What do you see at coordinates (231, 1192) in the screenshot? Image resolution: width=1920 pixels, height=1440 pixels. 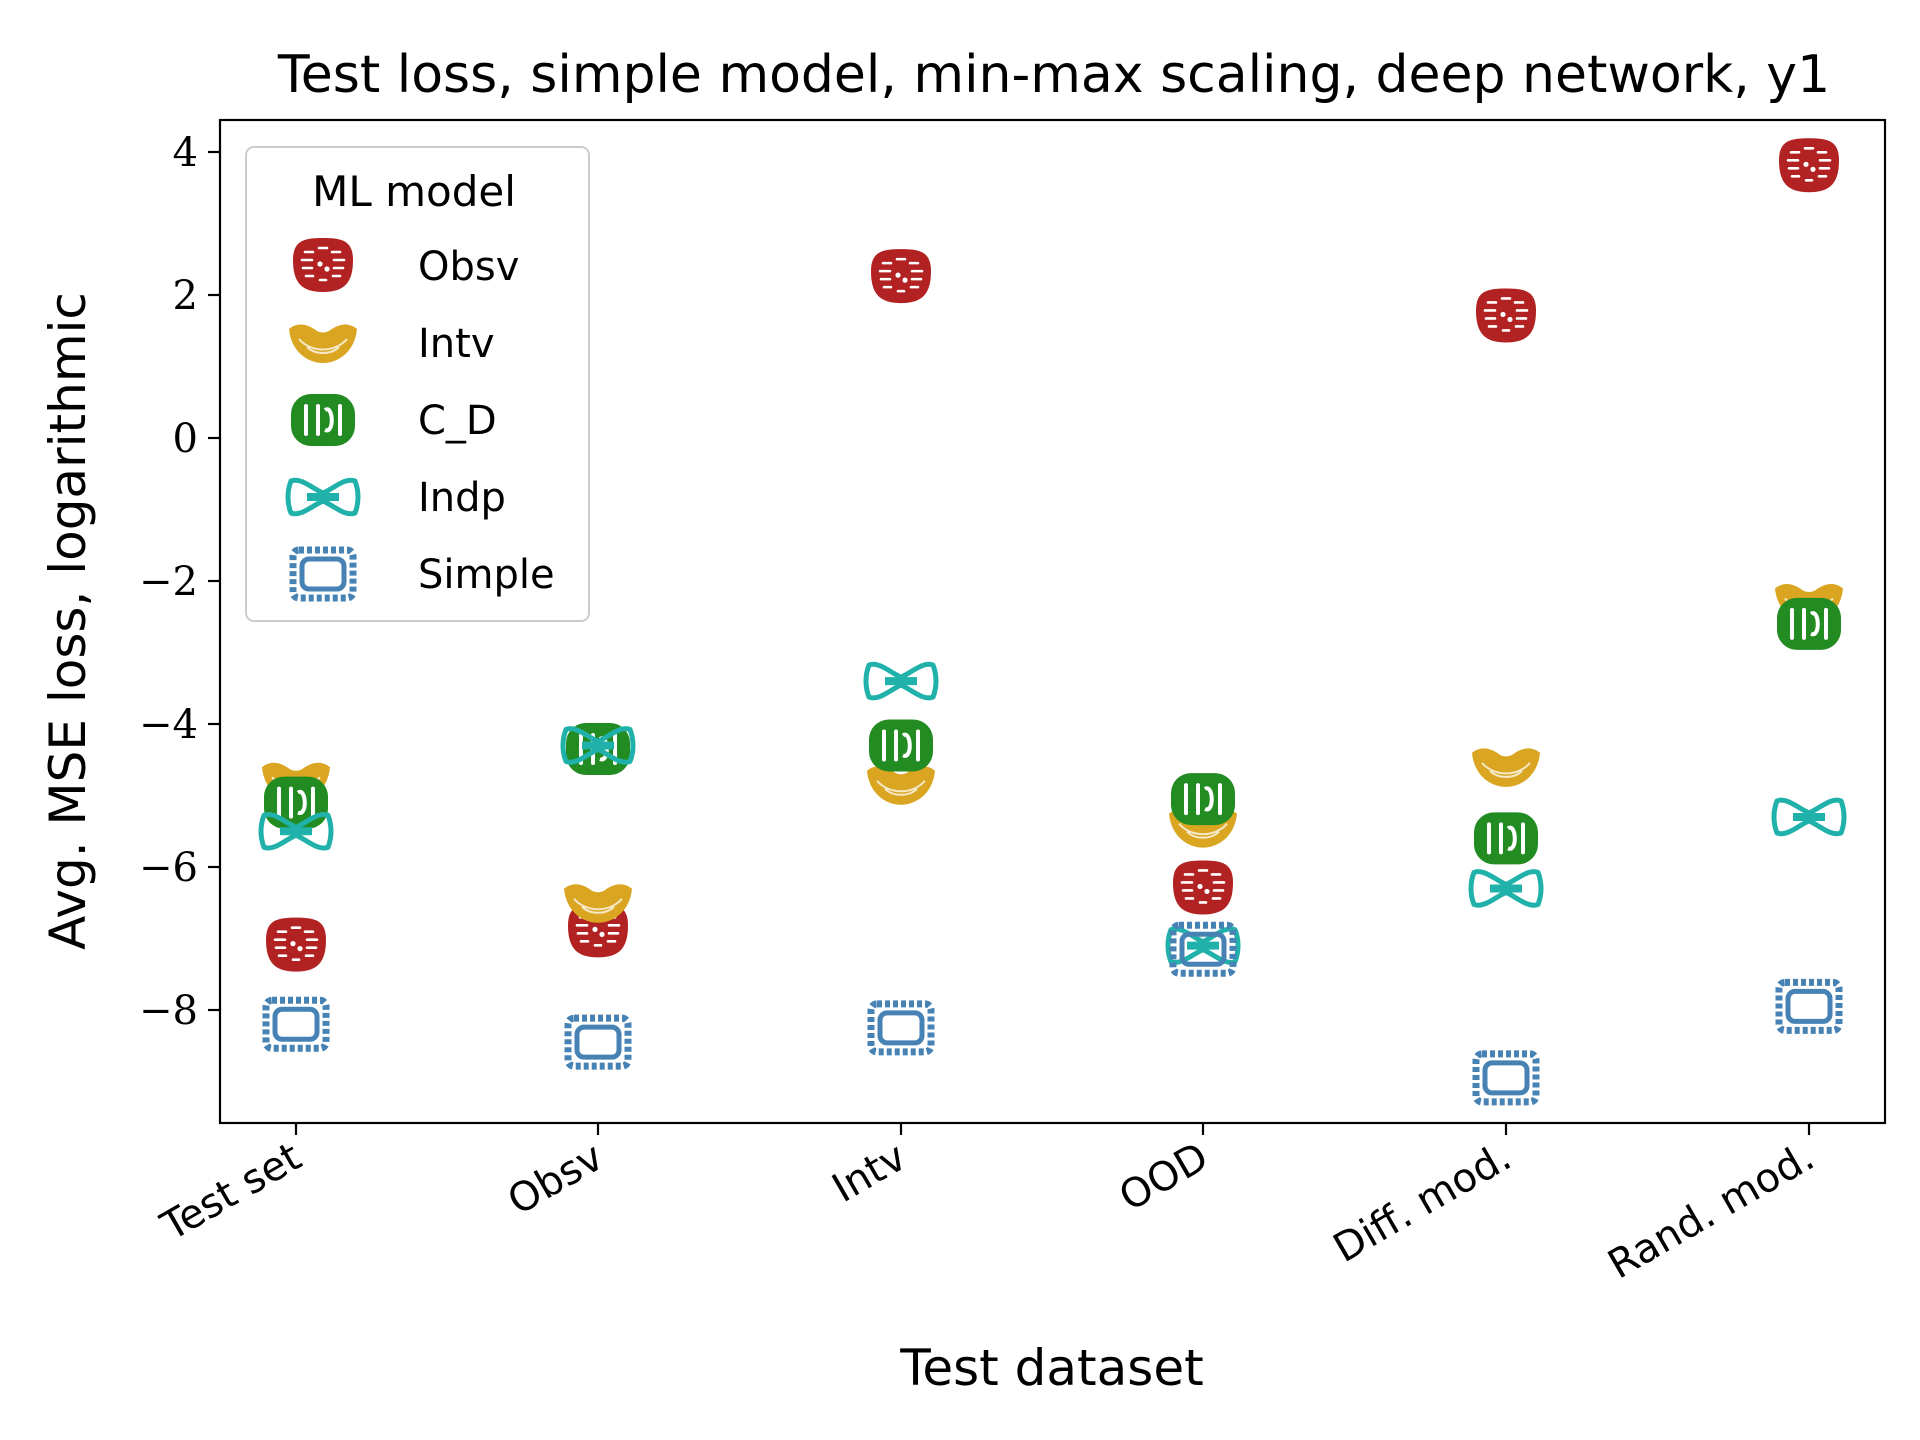 I see `x-tick-label: Test set` at bounding box center [231, 1192].